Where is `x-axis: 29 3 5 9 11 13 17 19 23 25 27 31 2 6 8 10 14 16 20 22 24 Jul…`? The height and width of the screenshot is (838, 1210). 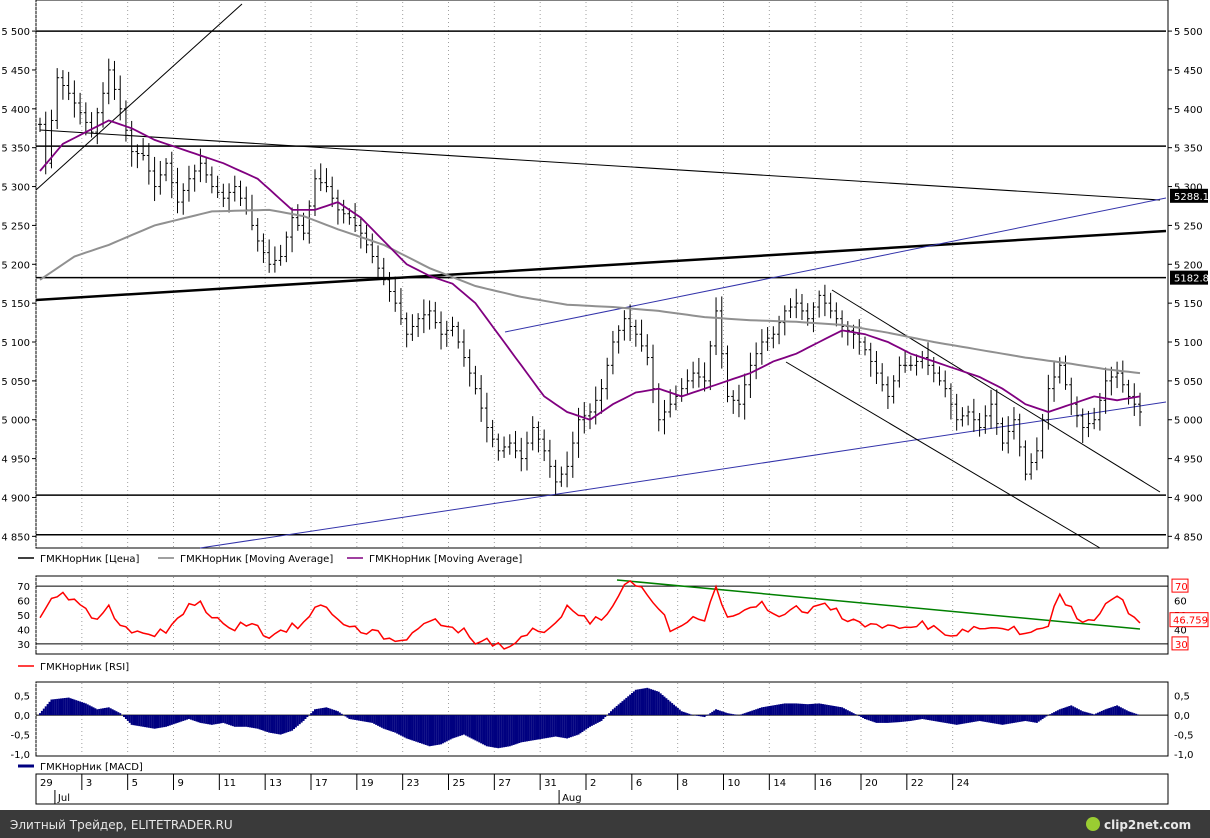
x-axis: 29 3 5 9 11 13 17 19 23 25 27 31 2 6 8 10 14 16 20 22 24 Jul… is located at coordinates (602, 789).